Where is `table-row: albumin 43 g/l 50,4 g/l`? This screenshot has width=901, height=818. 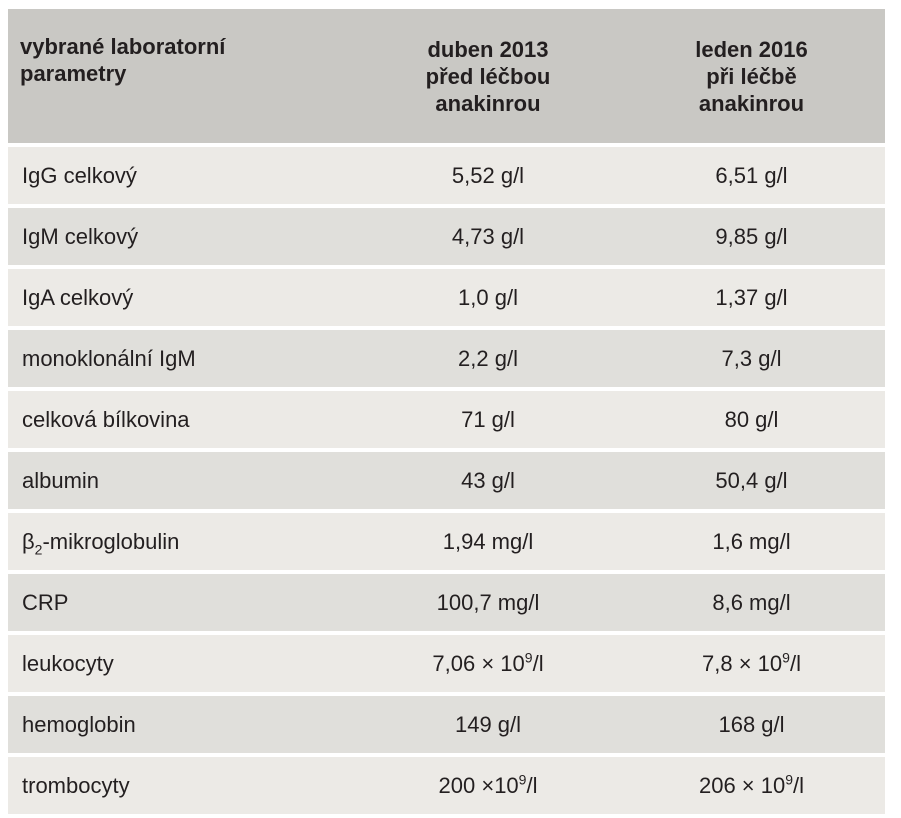
table-row: albumin 43 g/l 50,4 g/l is located at coordinates (446, 482).